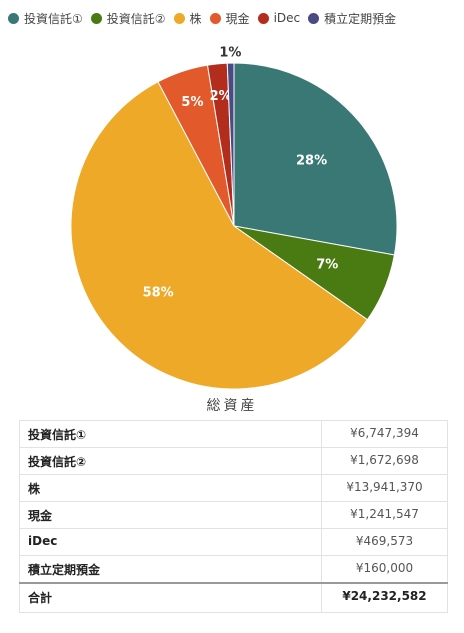 The image size is (464, 633). I want to click on slice-percent-label: 2%, so click(221, 96).